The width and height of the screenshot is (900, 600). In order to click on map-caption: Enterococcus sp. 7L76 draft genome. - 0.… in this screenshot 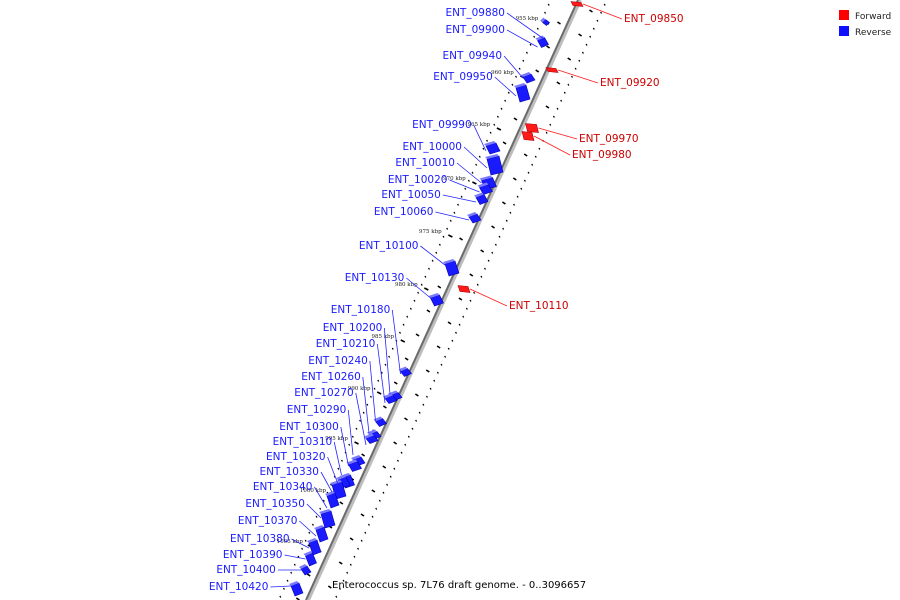, I will do `click(459, 585)`.